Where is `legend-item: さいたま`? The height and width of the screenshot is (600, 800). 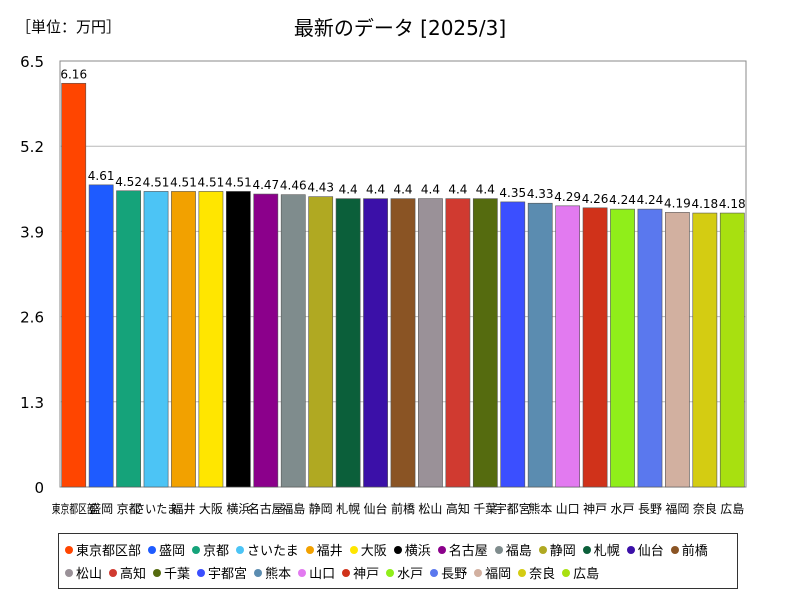 legend-item: さいたま is located at coordinates (267, 549).